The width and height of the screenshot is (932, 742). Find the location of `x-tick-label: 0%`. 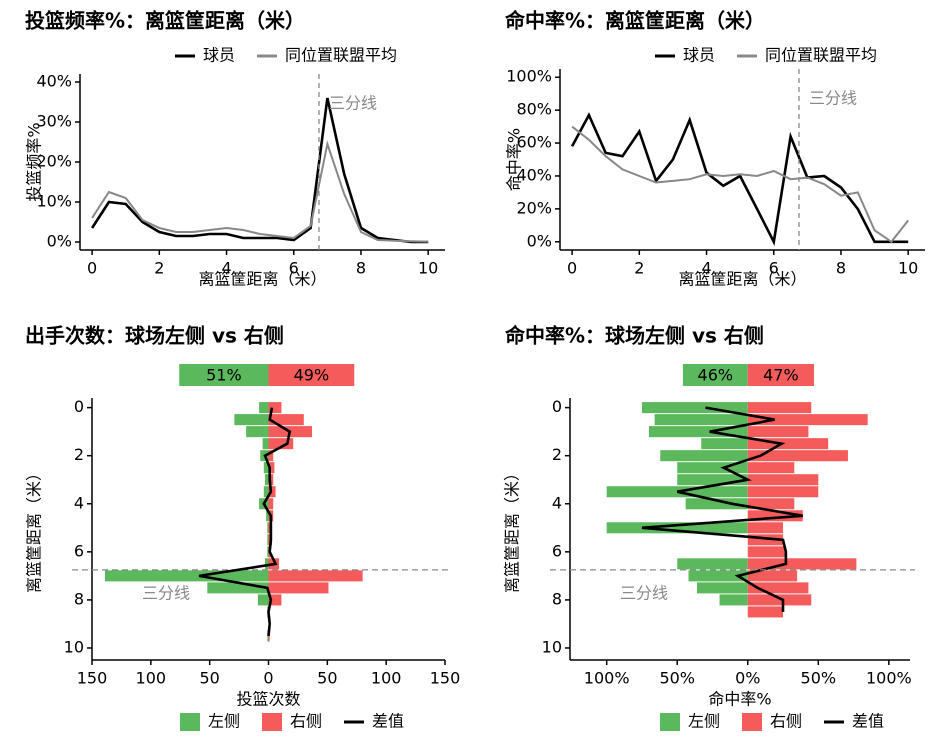

x-tick-label: 0% is located at coordinates (747, 678).